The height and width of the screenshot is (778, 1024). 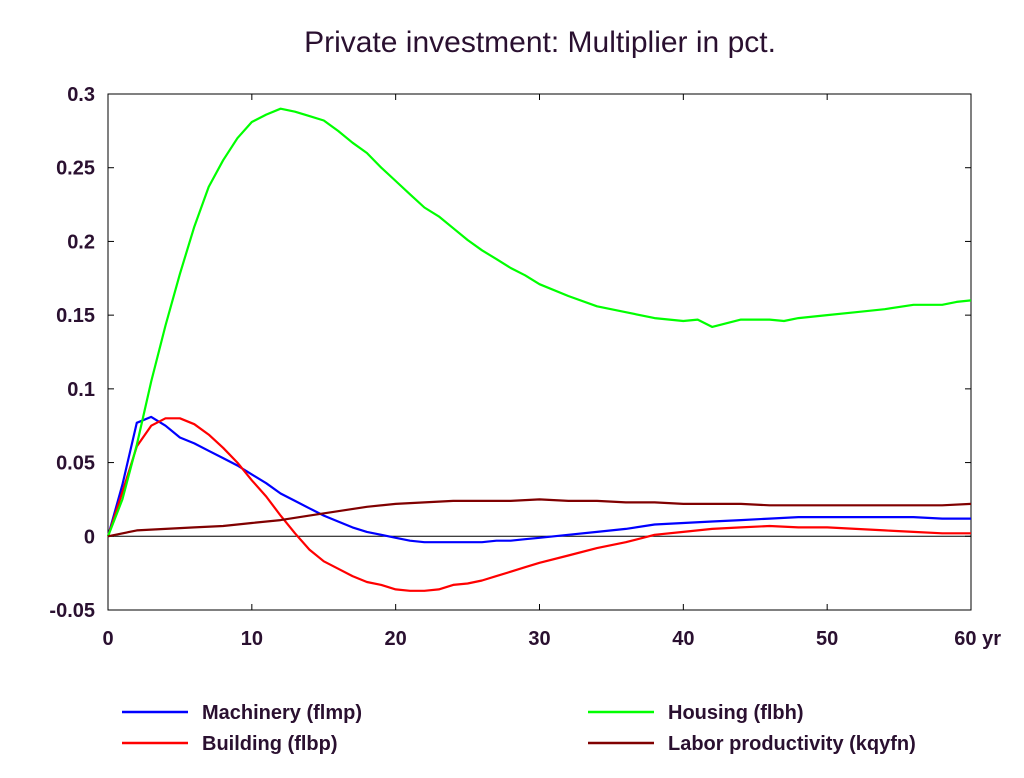 I want to click on x-tick-label: 0, so click(x=107, y=639).